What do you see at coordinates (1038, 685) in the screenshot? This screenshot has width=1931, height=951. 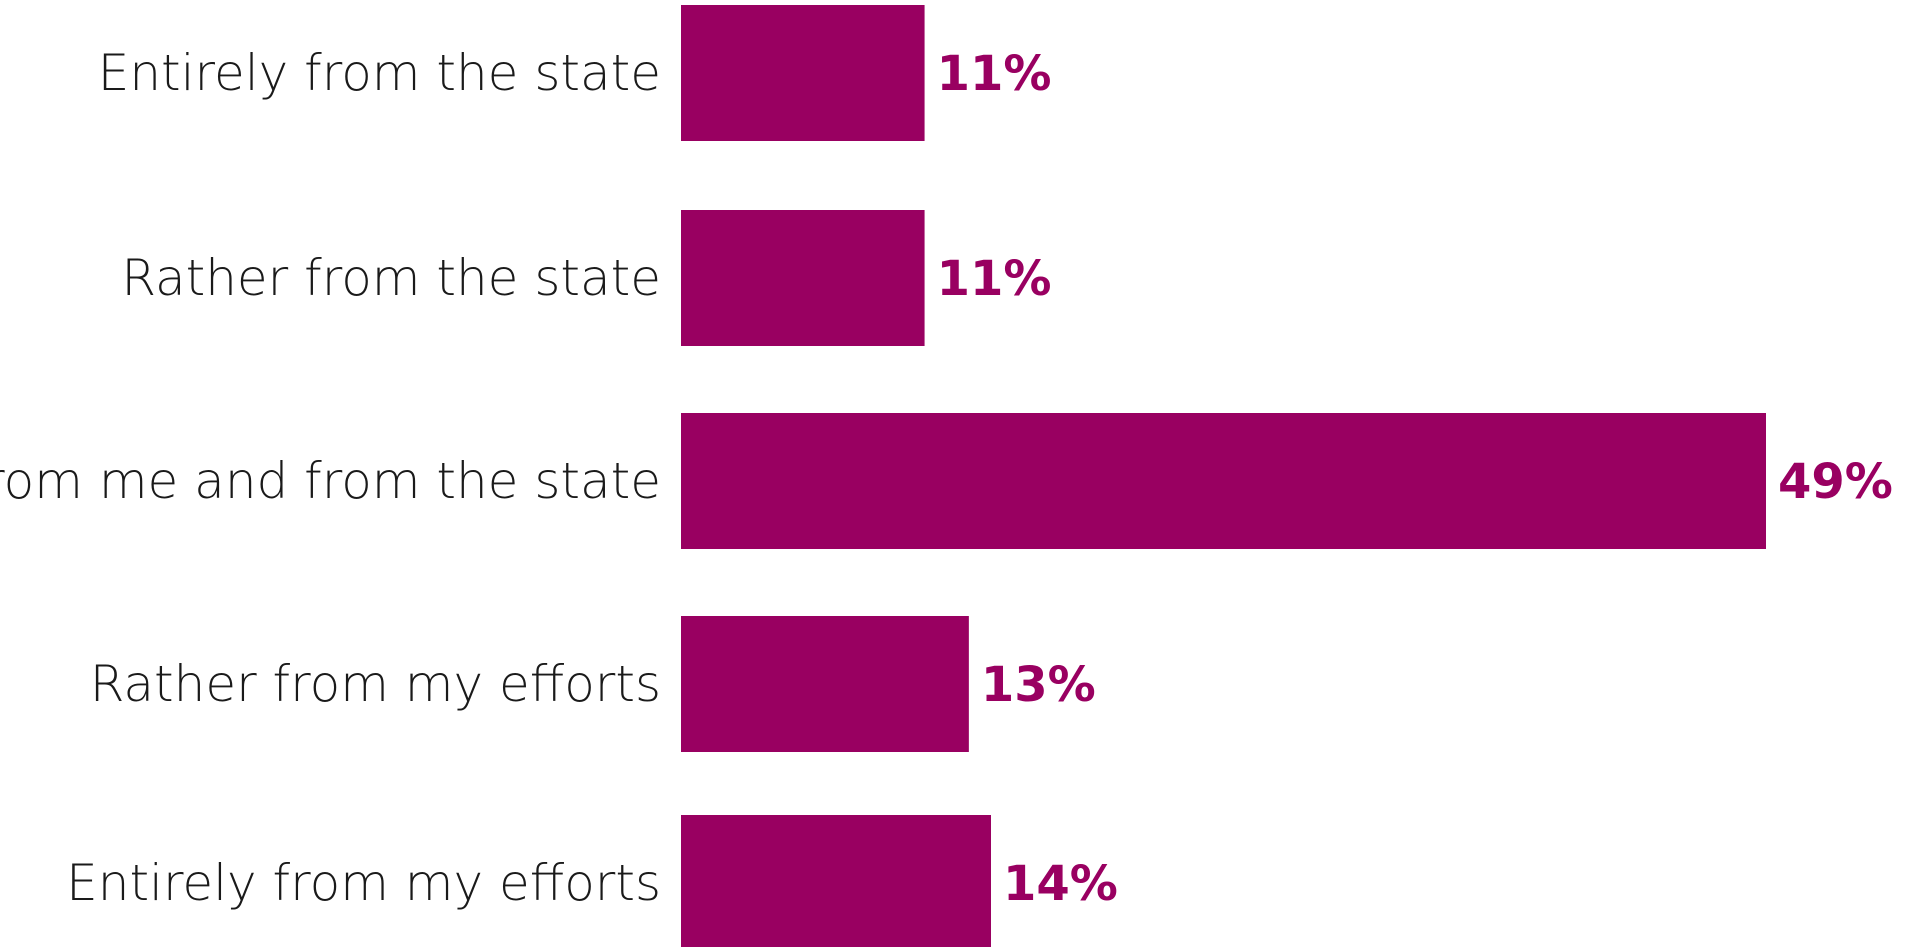 I see `value-label: 13%` at bounding box center [1038, 685].